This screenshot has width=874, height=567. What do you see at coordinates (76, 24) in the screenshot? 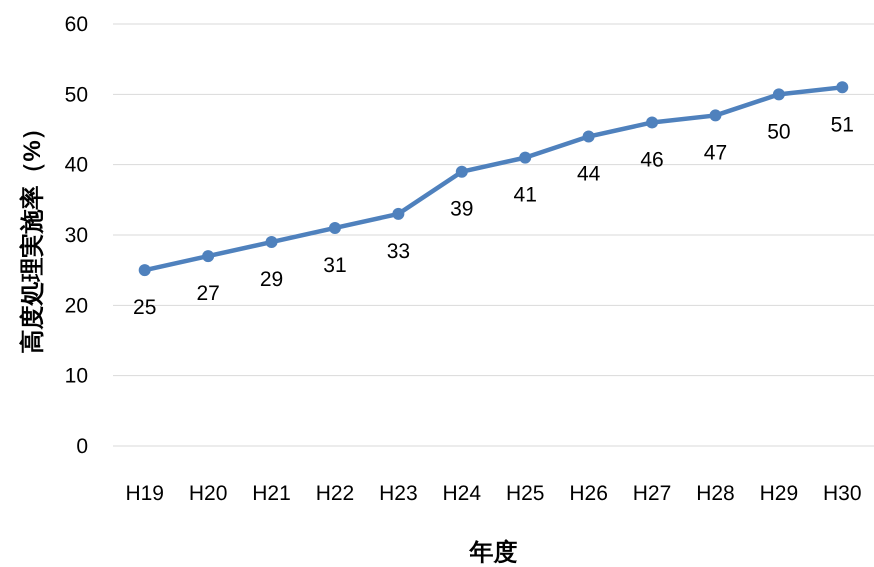
I see `y-tick-label: 60` at bounding box center [76, 24].